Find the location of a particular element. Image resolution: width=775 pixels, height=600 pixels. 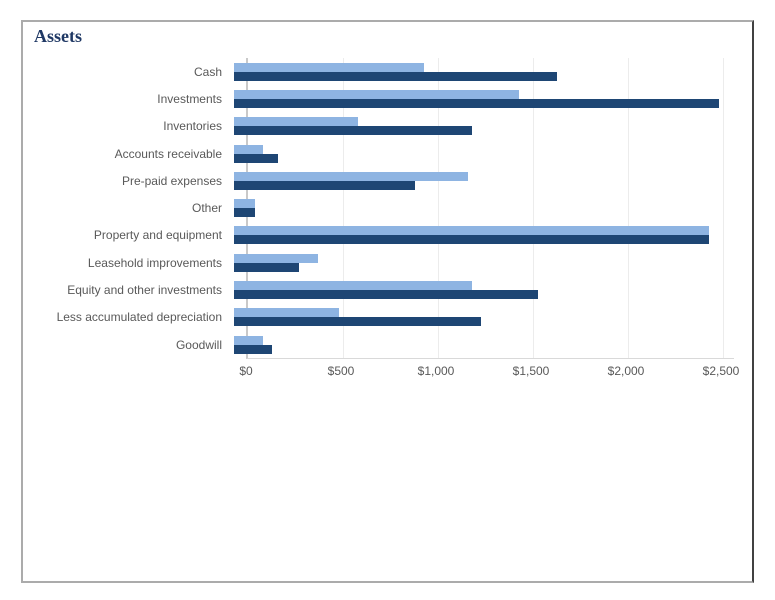

bar-row: Leasehold improvements is located at coordinates (387, 262).